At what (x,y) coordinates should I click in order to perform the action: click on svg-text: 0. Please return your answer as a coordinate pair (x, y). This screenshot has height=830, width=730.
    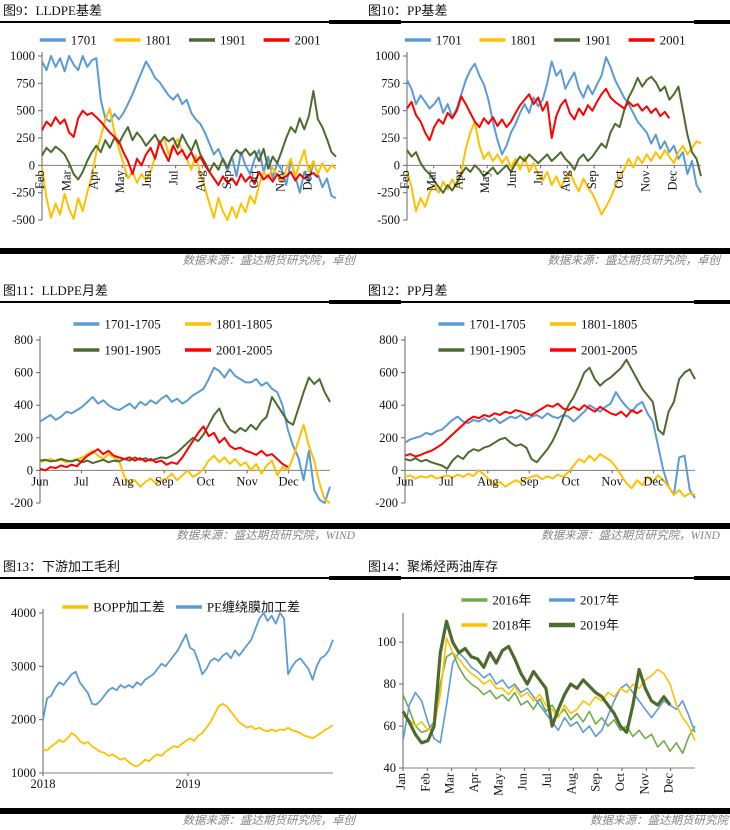
    Looking at the image, I should click on (397, 165).